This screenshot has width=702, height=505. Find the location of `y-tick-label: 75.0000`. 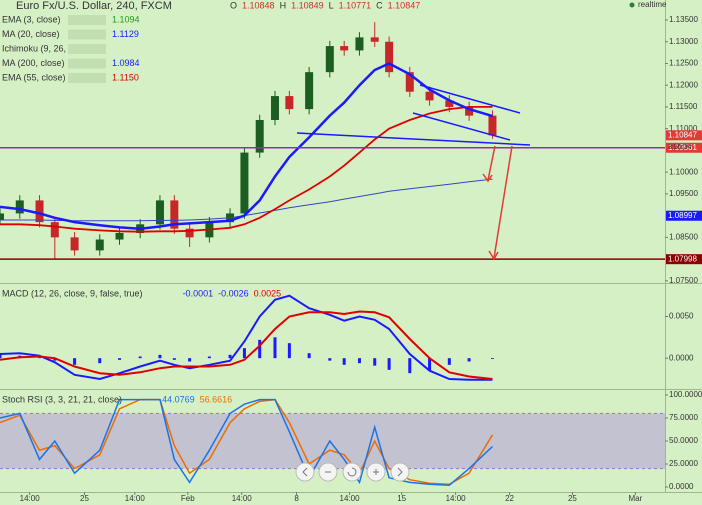

y-tick-label: 75.0000 is located at coordinates (683, 417).